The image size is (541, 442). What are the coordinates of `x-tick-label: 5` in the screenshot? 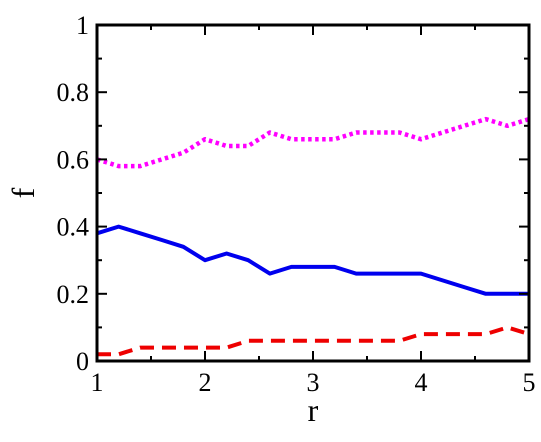 It's located at (529, 382).